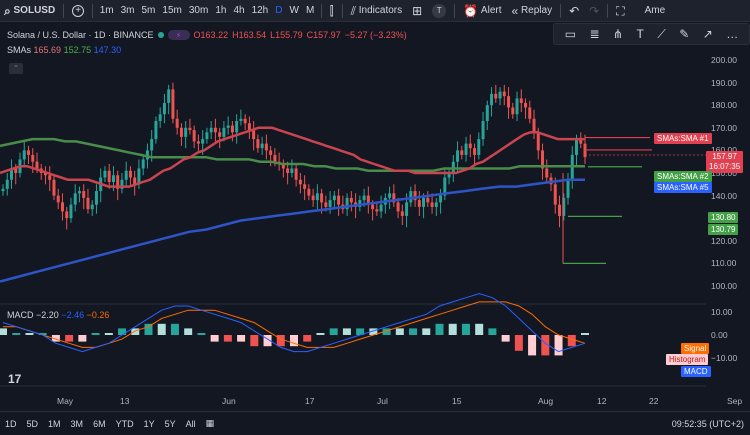 The image size is (750, 435). What do you see at coordinates (124, 423) in the screenshot?
I see `range-ytd: YTD` at bounding box center [124, 423].